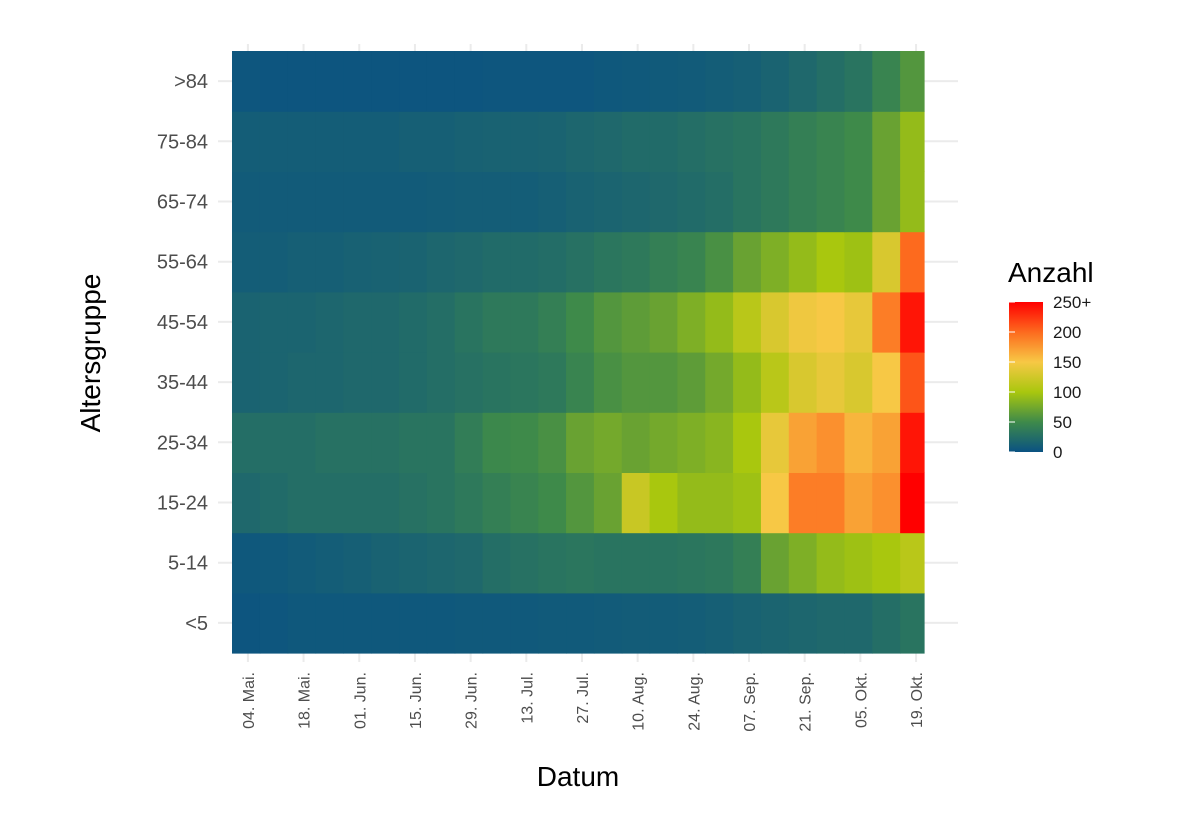  I want to click on x-tick-label: 27. Jul., so click(583, 698).